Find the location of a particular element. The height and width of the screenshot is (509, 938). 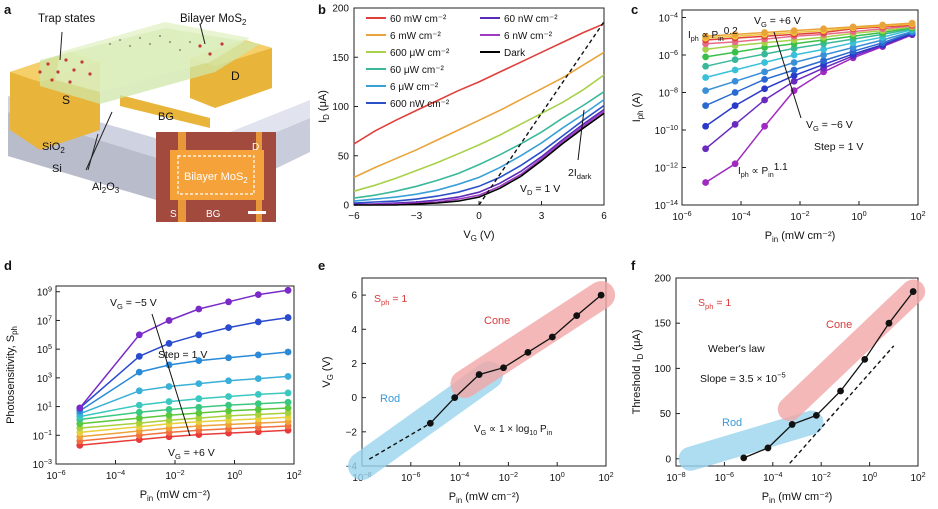

y-tick-label: 109 is located at coordinates (44, 292).